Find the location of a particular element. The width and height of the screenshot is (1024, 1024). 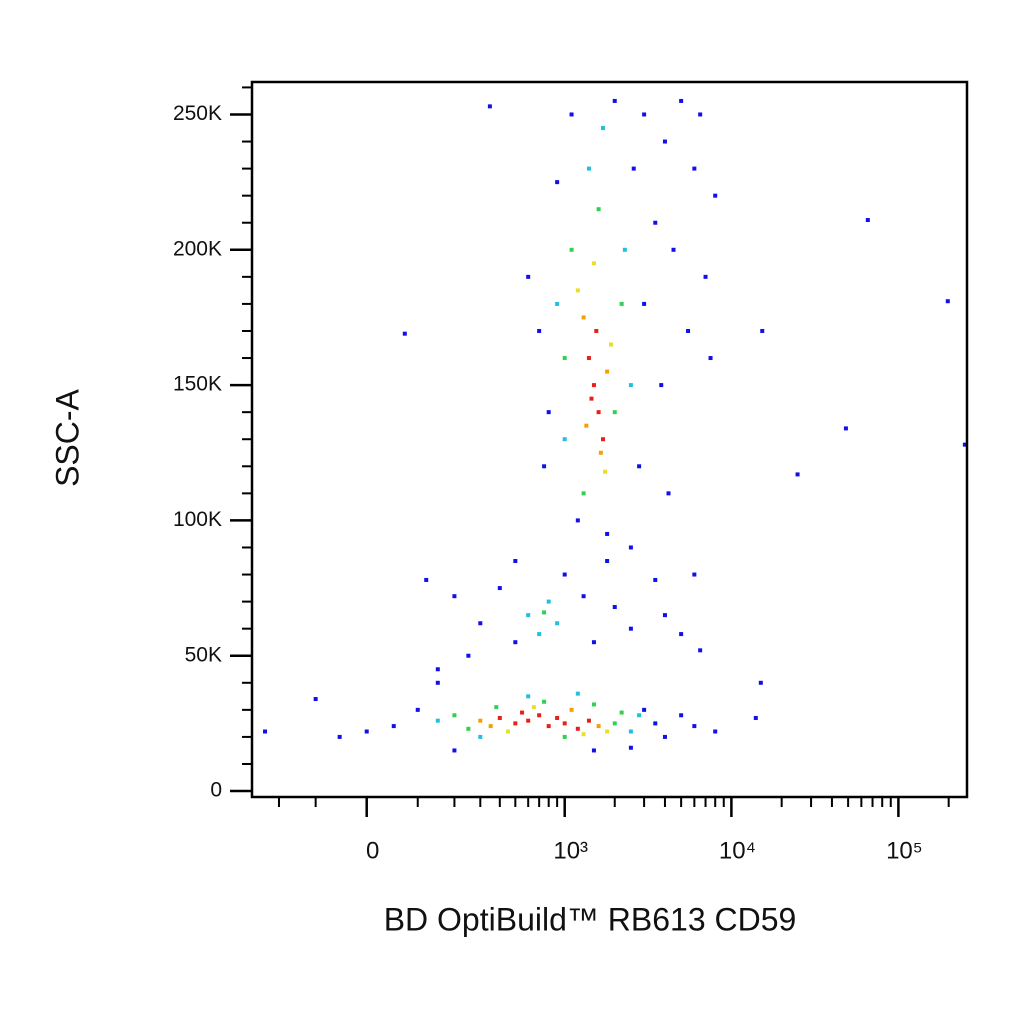

y-tick-label: 150K is located at coordinates (197, 384).